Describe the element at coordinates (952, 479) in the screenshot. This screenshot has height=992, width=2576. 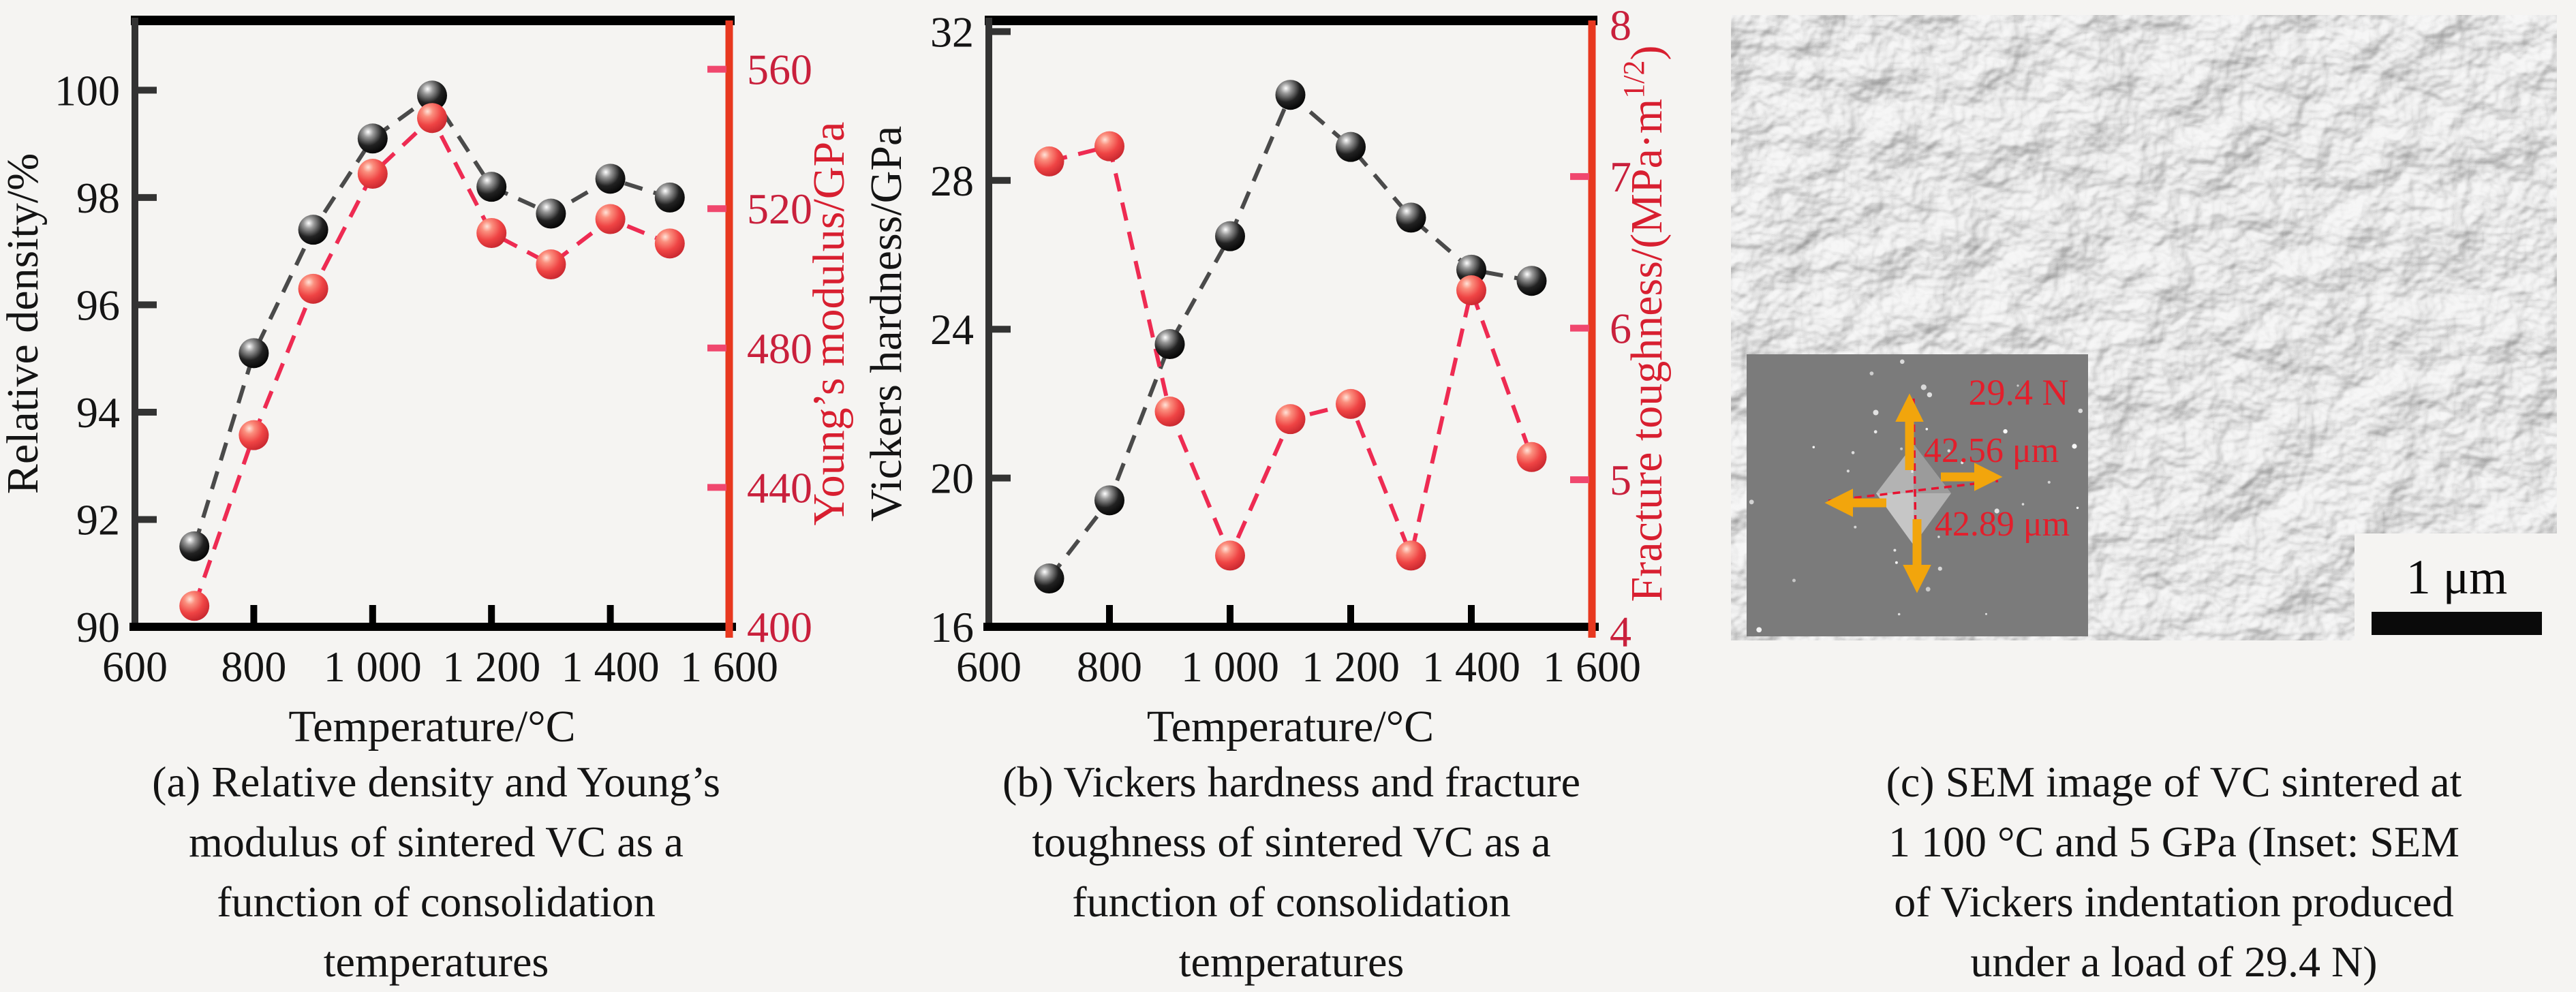
I see `left-tick-label: 20` at that location.